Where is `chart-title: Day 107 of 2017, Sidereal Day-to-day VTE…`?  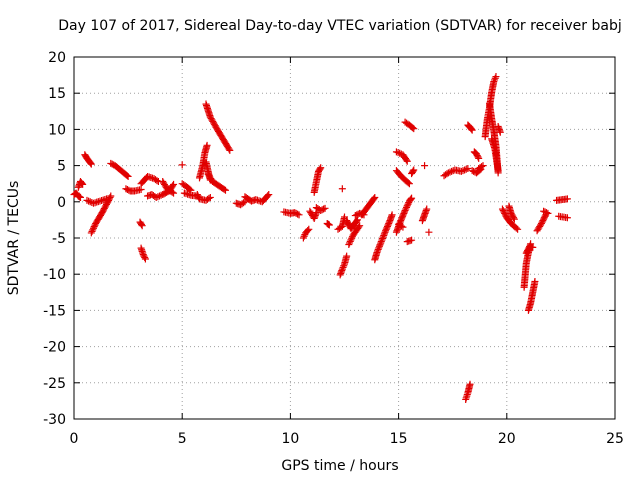 chart-title: Day 107 of 2017, Sidereal Day-to-day VTE… is located at coordinates (339, 26).